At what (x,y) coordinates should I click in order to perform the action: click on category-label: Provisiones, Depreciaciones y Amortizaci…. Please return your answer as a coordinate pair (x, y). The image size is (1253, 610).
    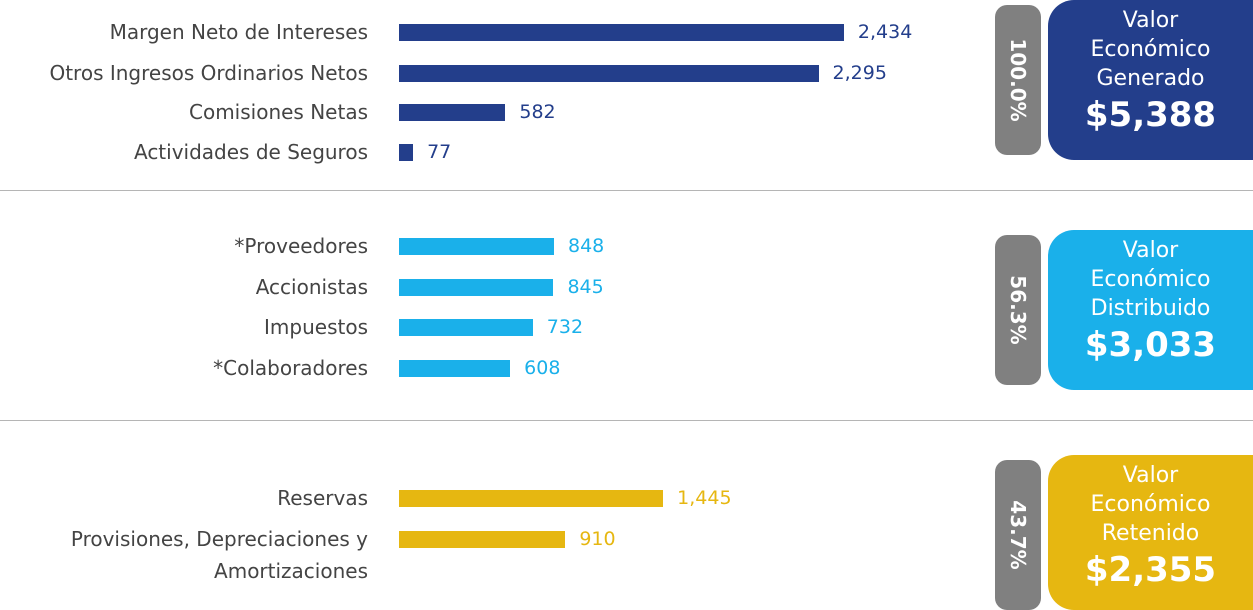
    Looking at the image, I should click on (219, 555).